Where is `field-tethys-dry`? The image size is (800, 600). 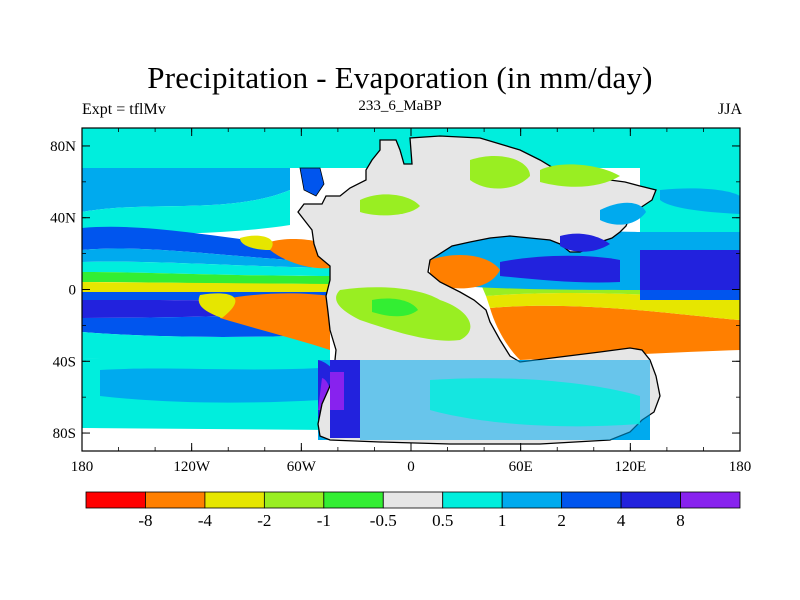 field-tethys-dry is located at coordinates (465, 272).